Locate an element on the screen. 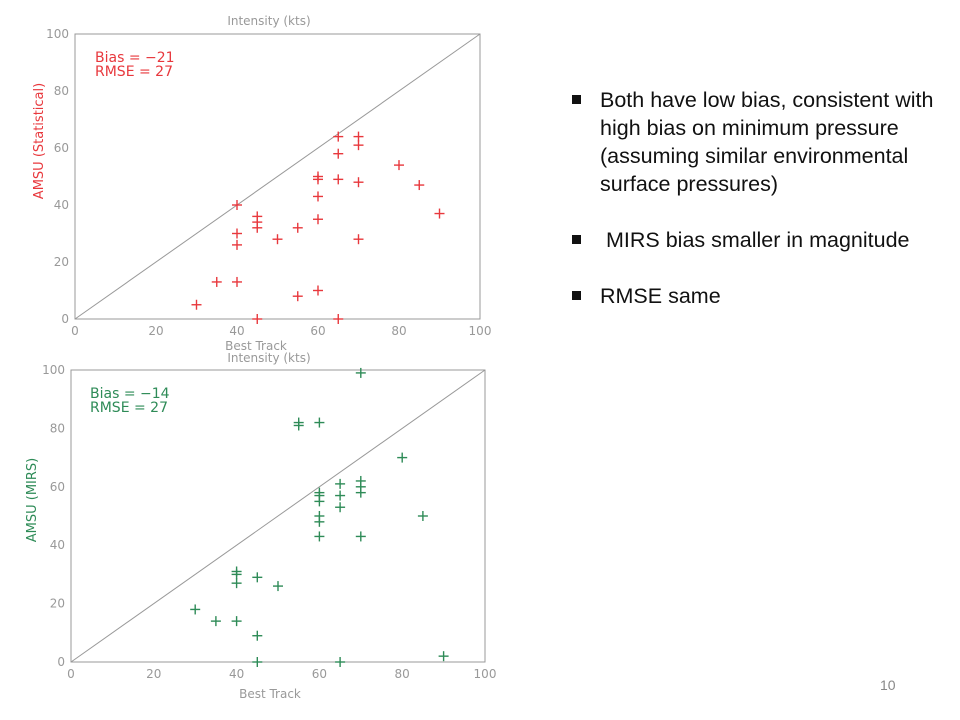 Image resolution: width=960 pixels, height=720 pixels. y-axis-label: AMSU (Statistical) is located at coordinates (39, 141).